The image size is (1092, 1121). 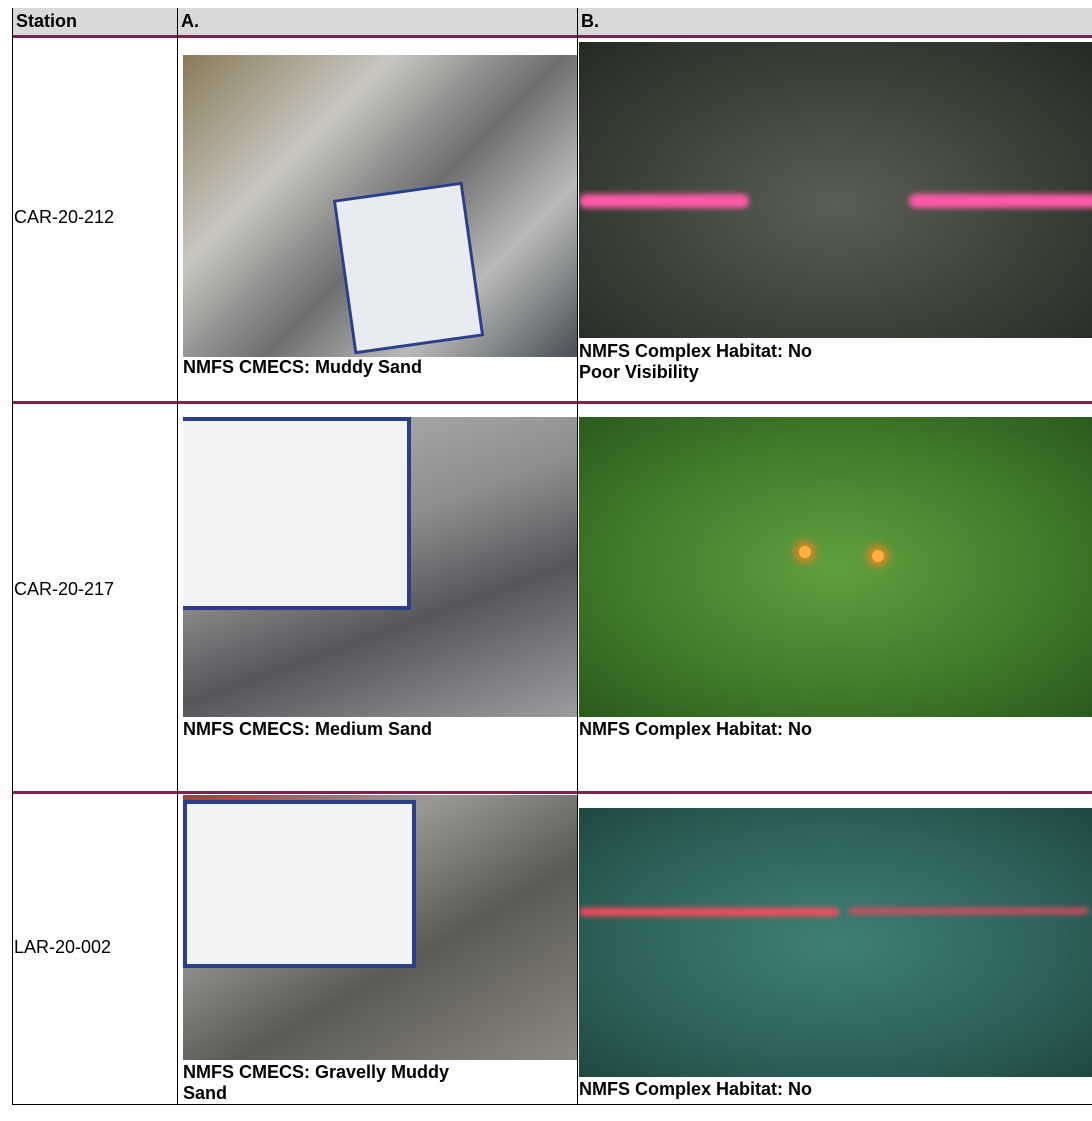 I want to click on station-id: LAR-20-002, so click(x=63, y=947).